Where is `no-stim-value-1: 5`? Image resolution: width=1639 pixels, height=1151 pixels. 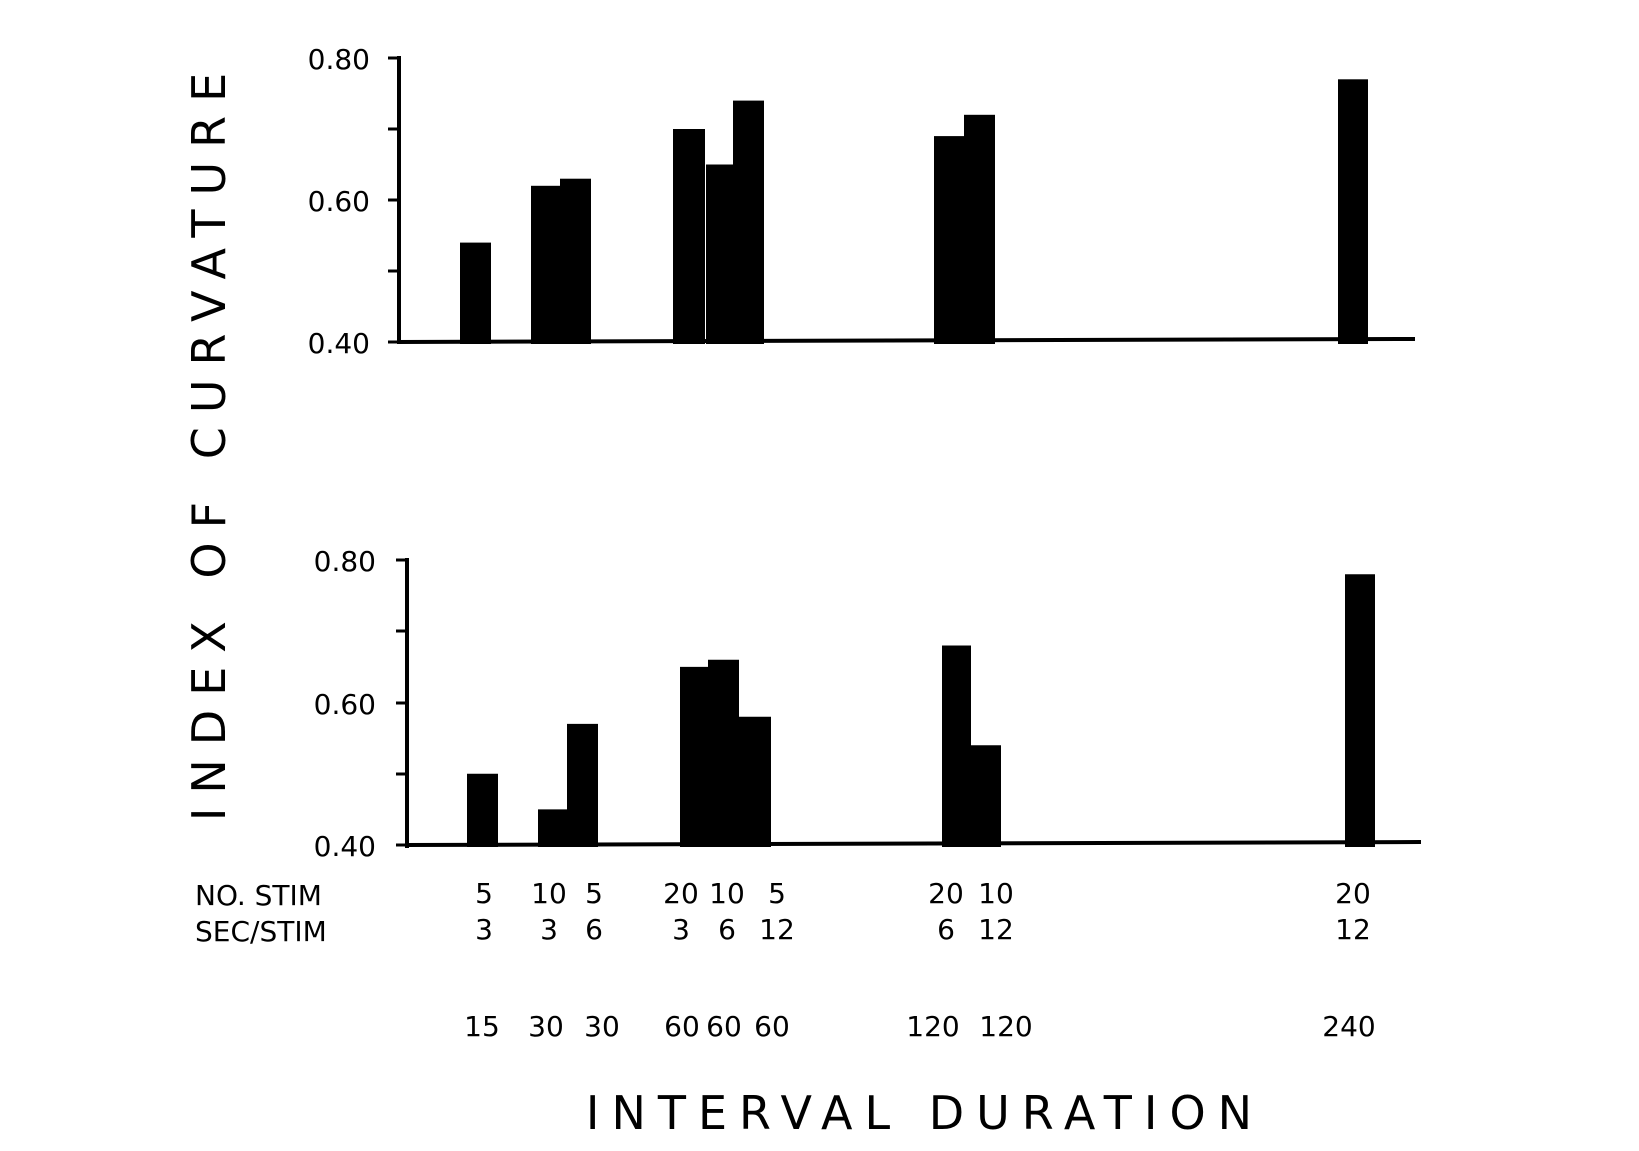 no-stim-value-1: 5 is located at coordinates (484, 893).